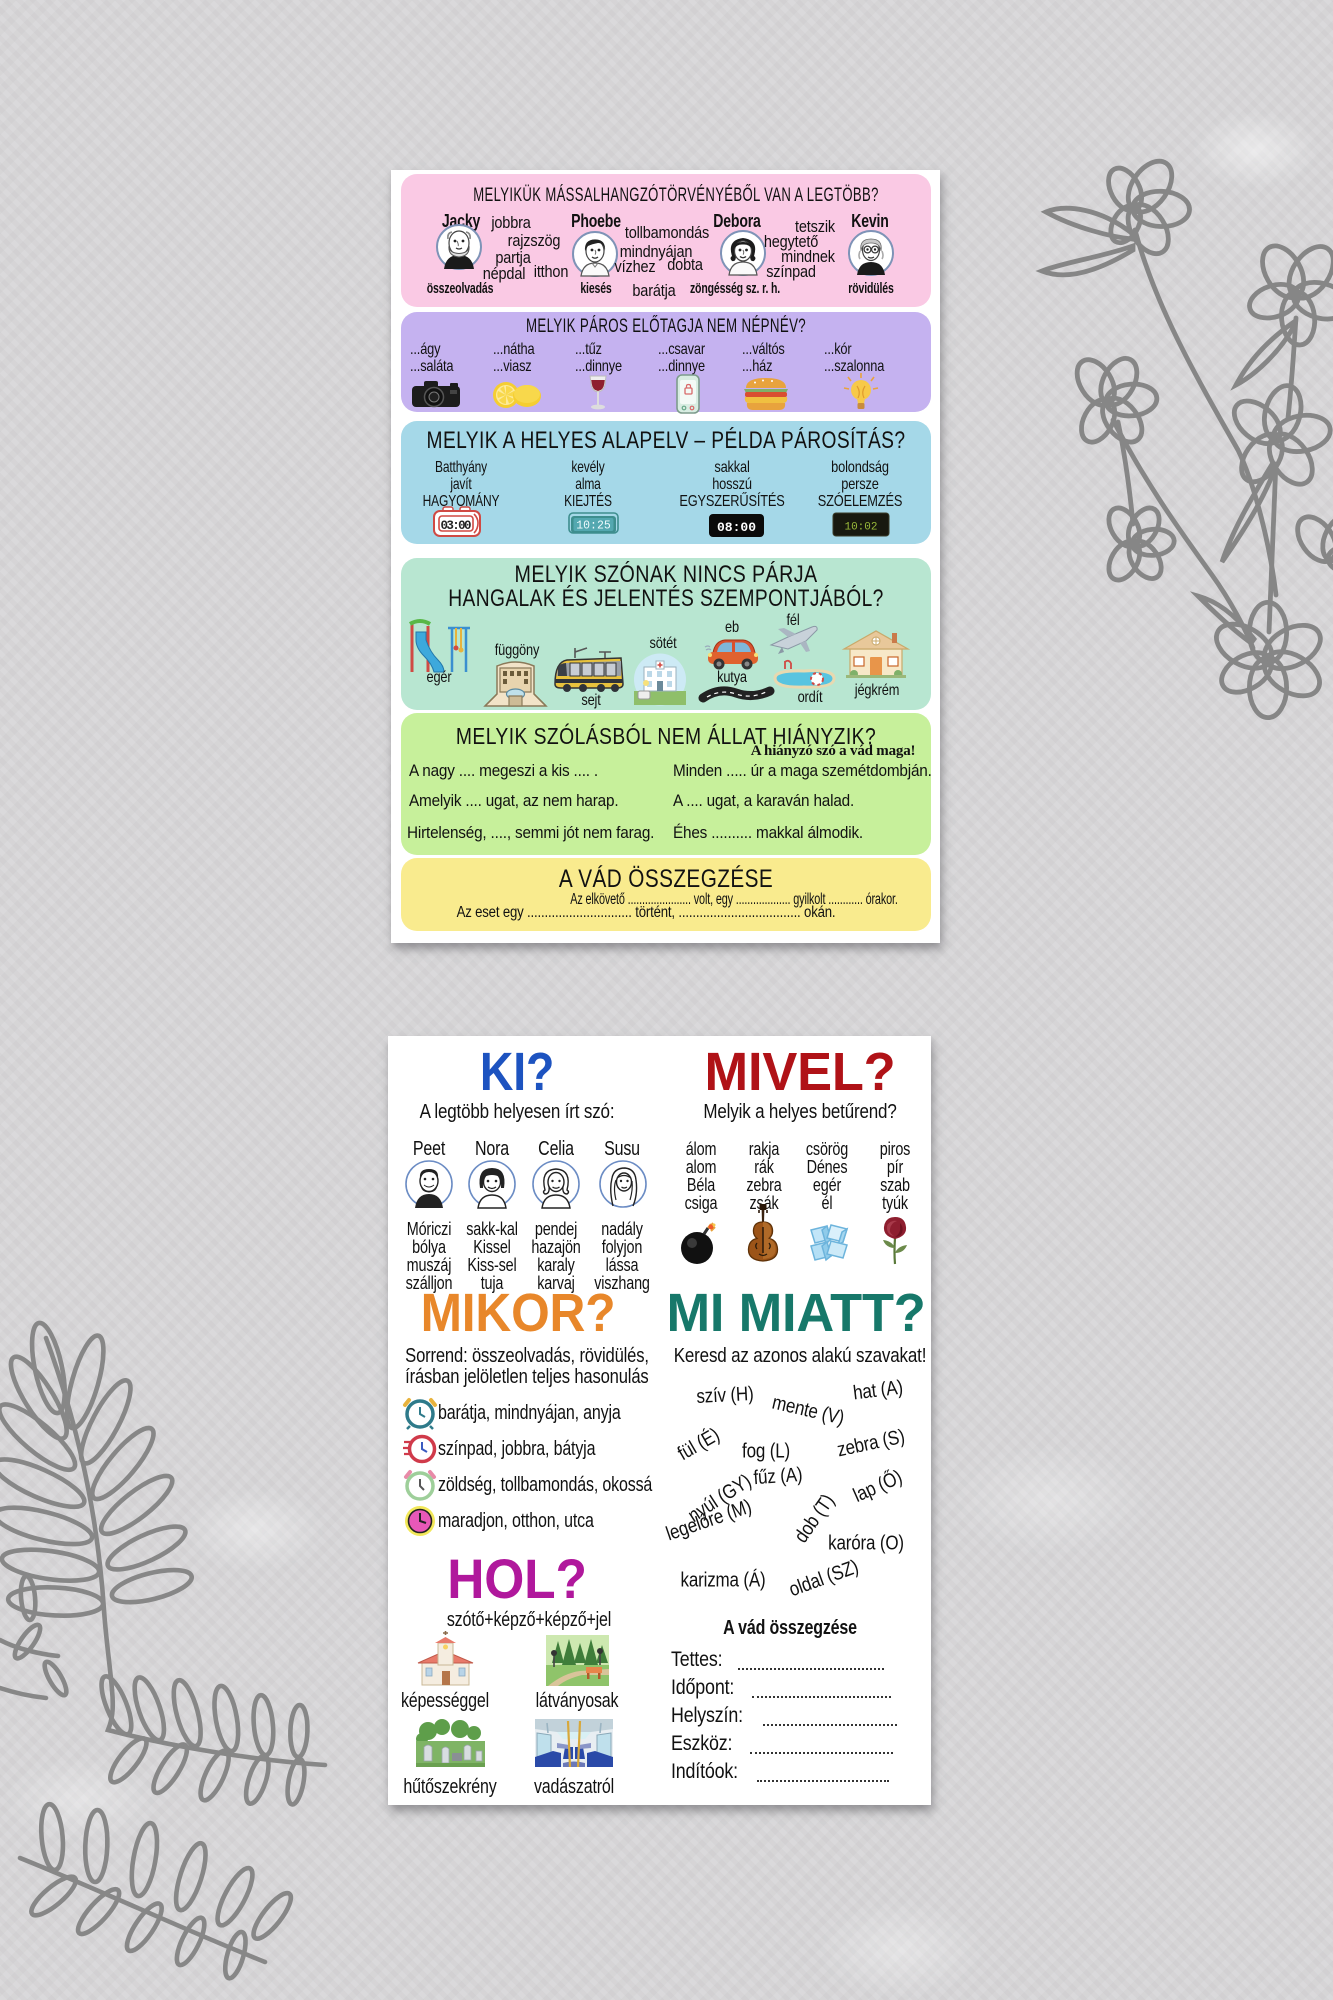 This screenshot has height=2000, width=1333. Describe the element at coordinates (456, 526) in the screenshot. I see `svg-text: 03:00` at that location.